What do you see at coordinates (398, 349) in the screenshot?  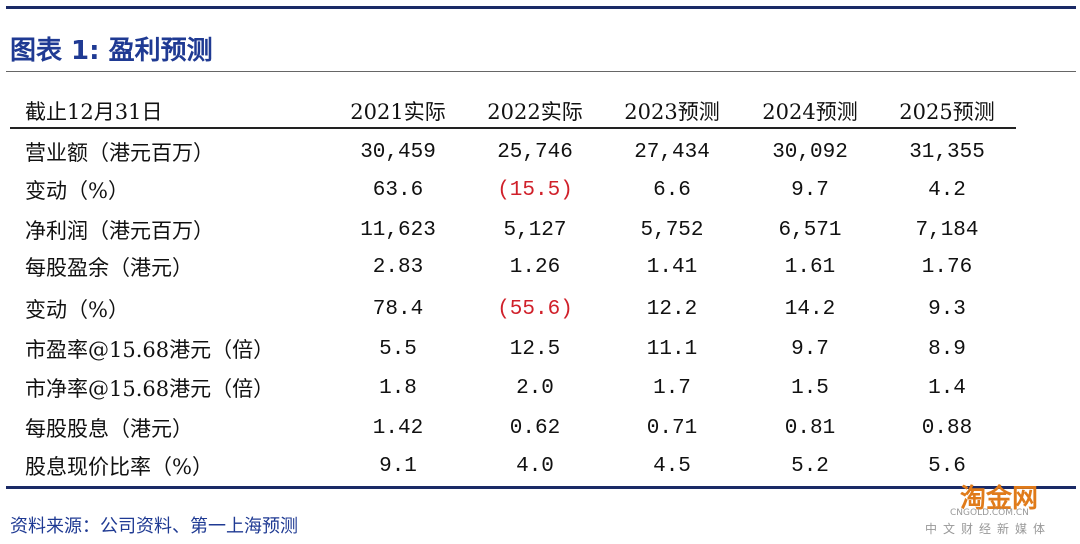 I see `cell-value: 5.5` at bounding box center [398, 349].